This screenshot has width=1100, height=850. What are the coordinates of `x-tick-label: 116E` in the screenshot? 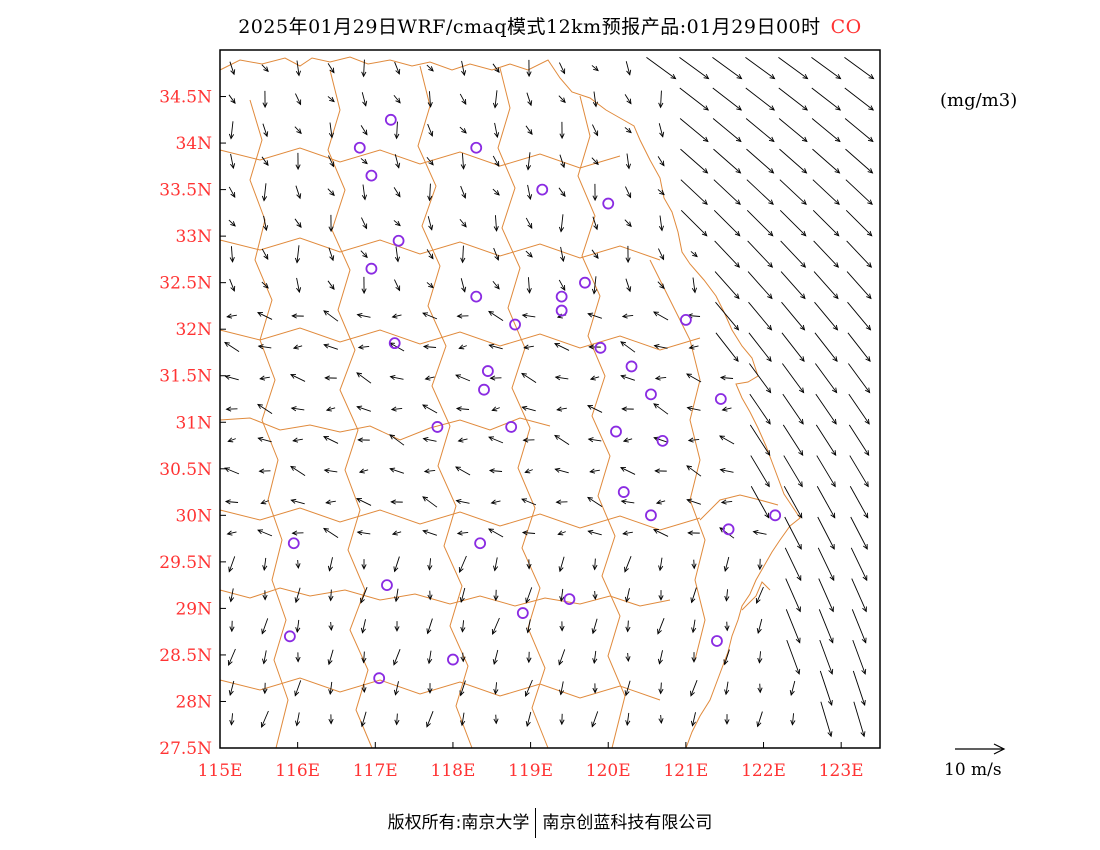 It's located at (297, 771).